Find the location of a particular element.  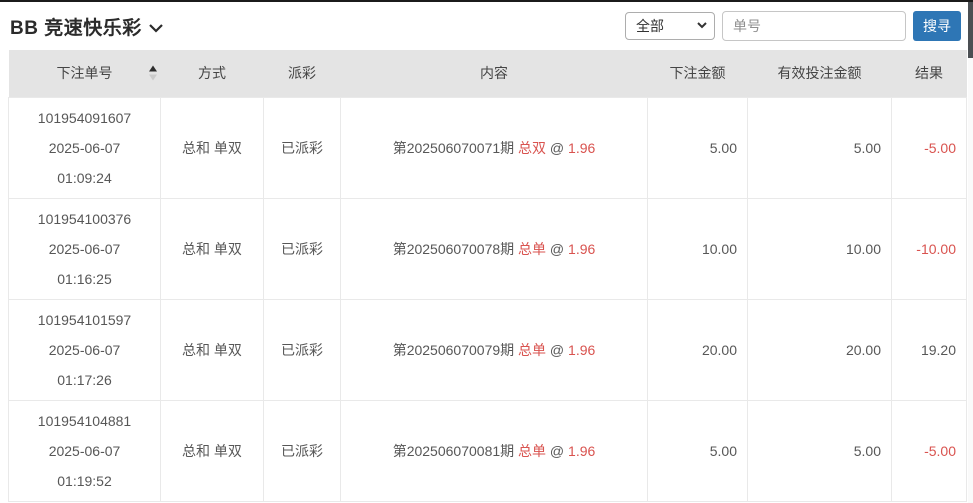

header-content: 内容 is located at coordinates (494, 73).